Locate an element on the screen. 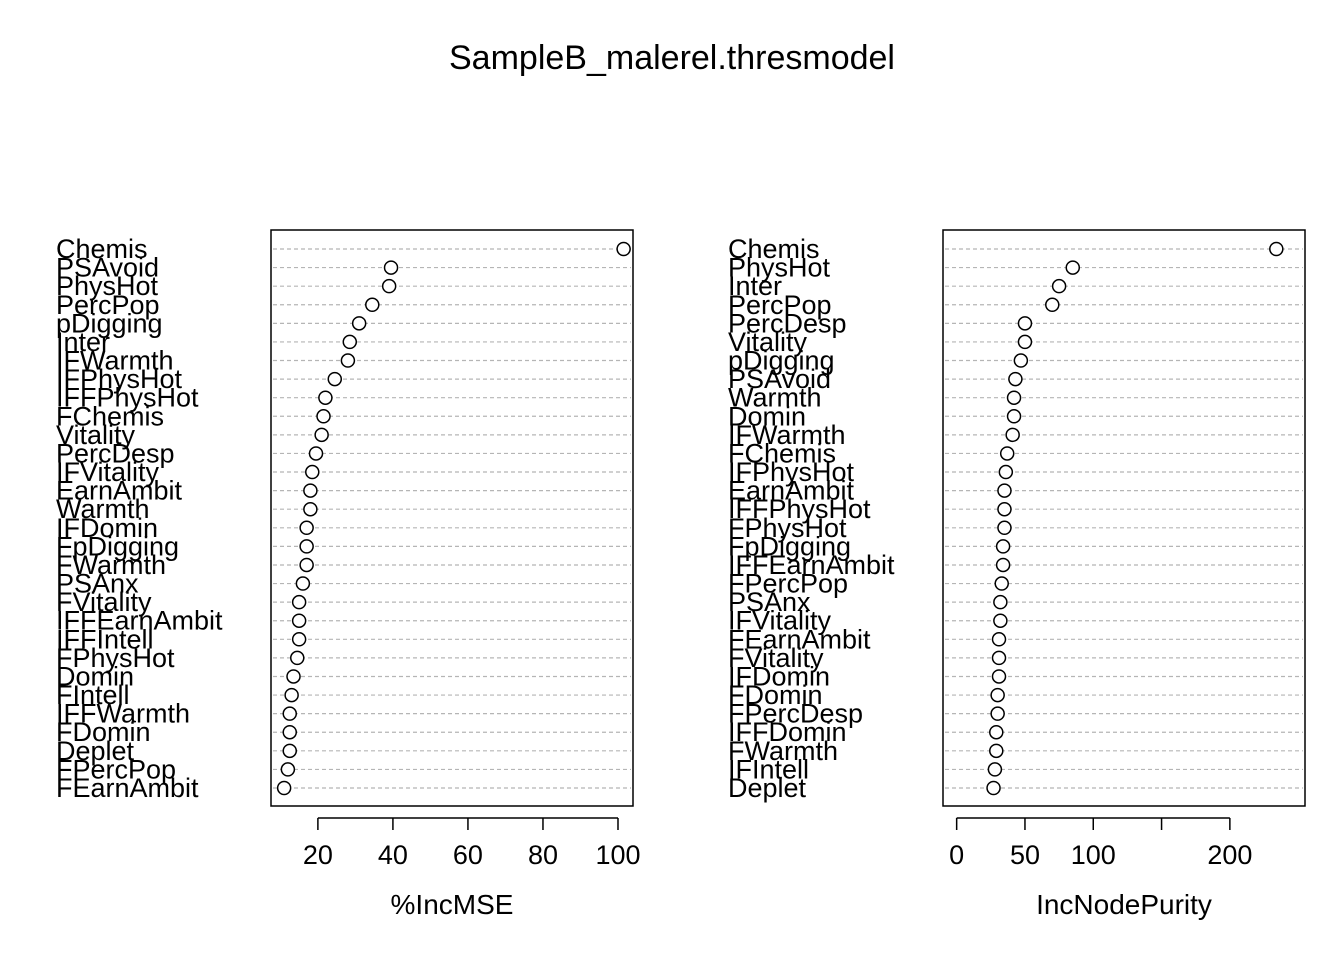 The width and height of the screenshot is (1344, 960). x-axis-title: %IncMSE is located at coordinates (452, 904).